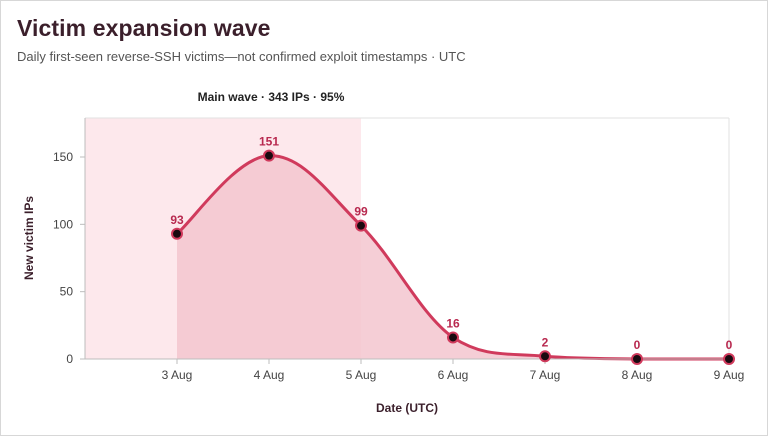  I want to click on x-ticks: 3 Aug 4 Aug 5 Aug 6 Aug 7 Aug 8 Aug 9 Aug, so click(453, 370).